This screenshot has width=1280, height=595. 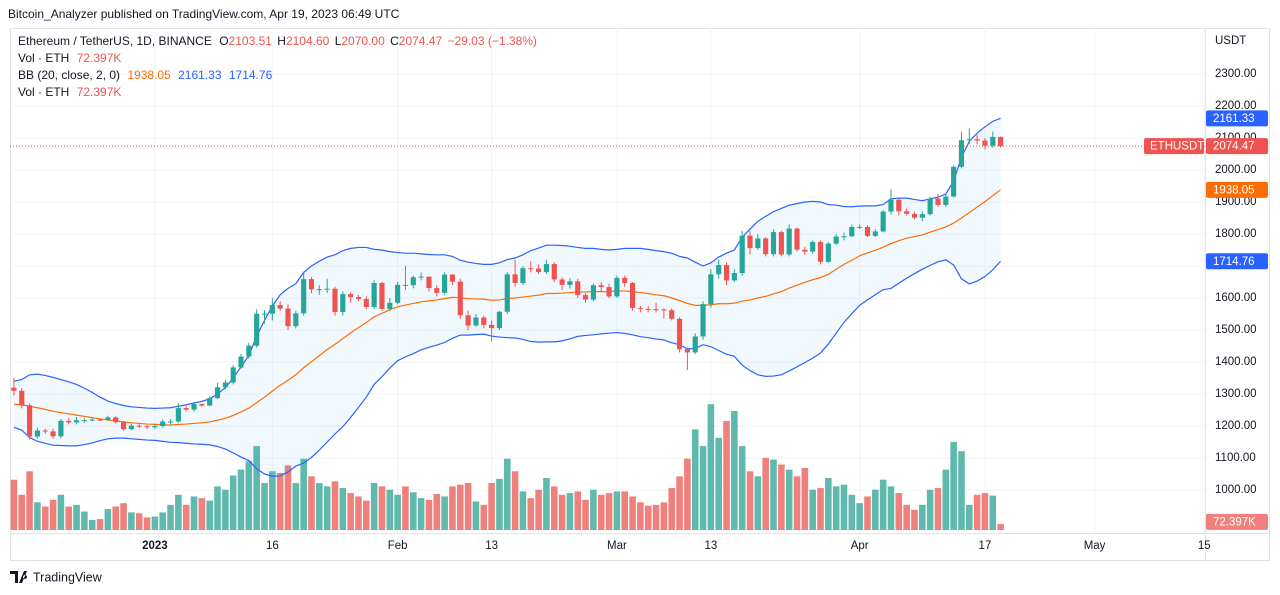 I want to click on ohlc-prefix: C, so click(x=394, y=41).